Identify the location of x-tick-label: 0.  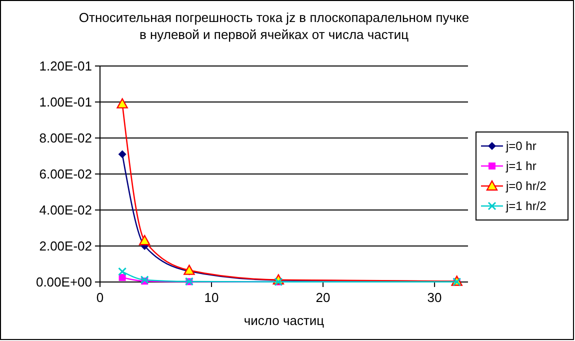
(100, 297).